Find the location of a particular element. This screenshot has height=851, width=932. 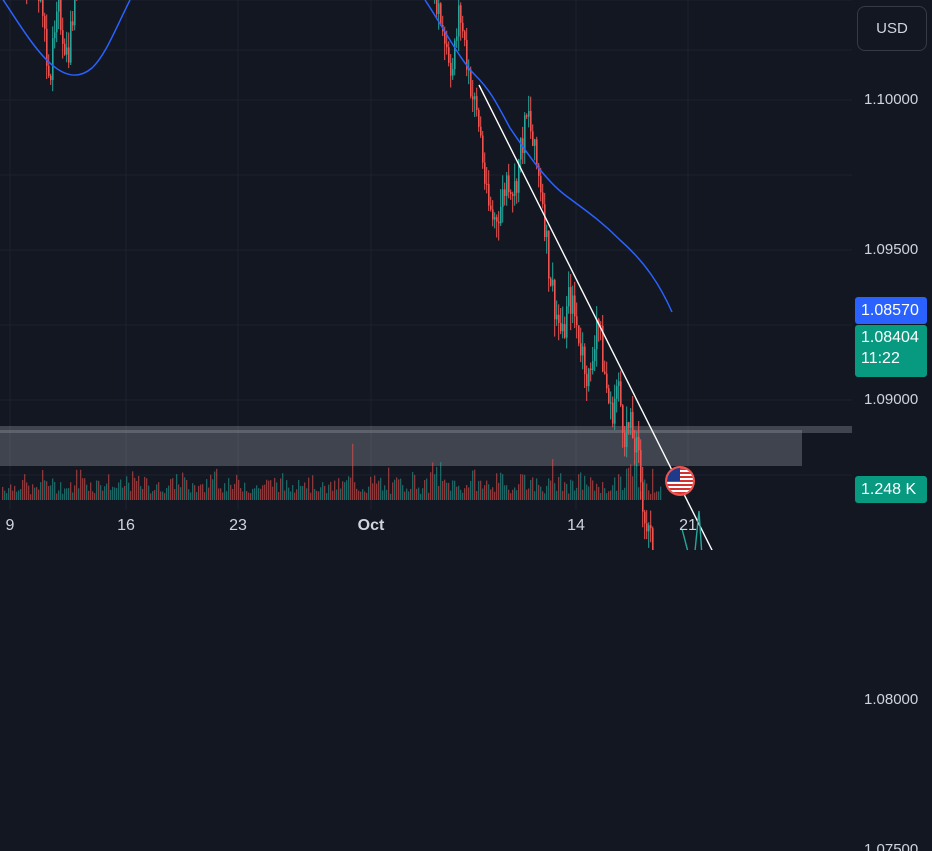

volume-tag: 1.248 K is located at coordinates (891, 489).